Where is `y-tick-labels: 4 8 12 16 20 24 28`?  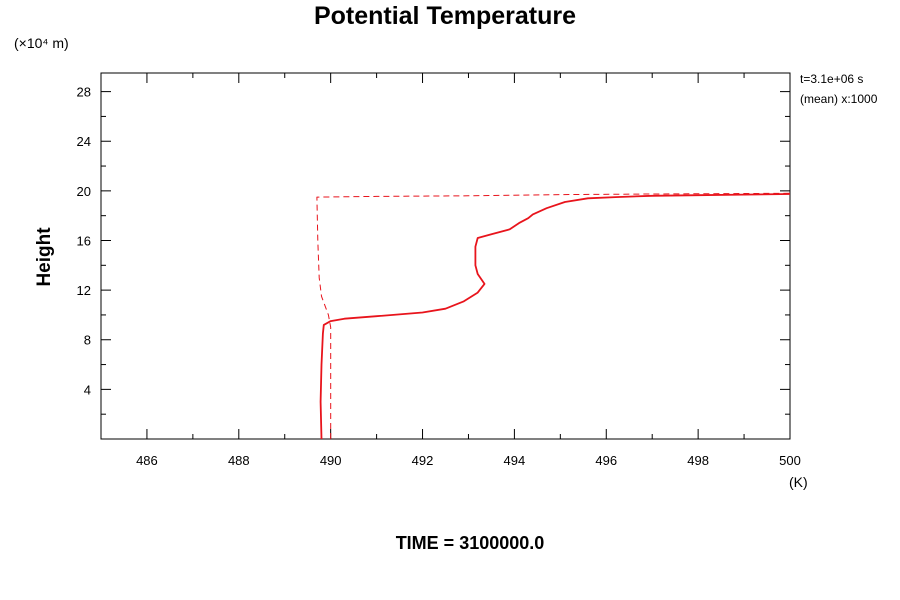
y-tick-labels: 4 8 12 16 20 24 28 is located at coordinates (84, 241).